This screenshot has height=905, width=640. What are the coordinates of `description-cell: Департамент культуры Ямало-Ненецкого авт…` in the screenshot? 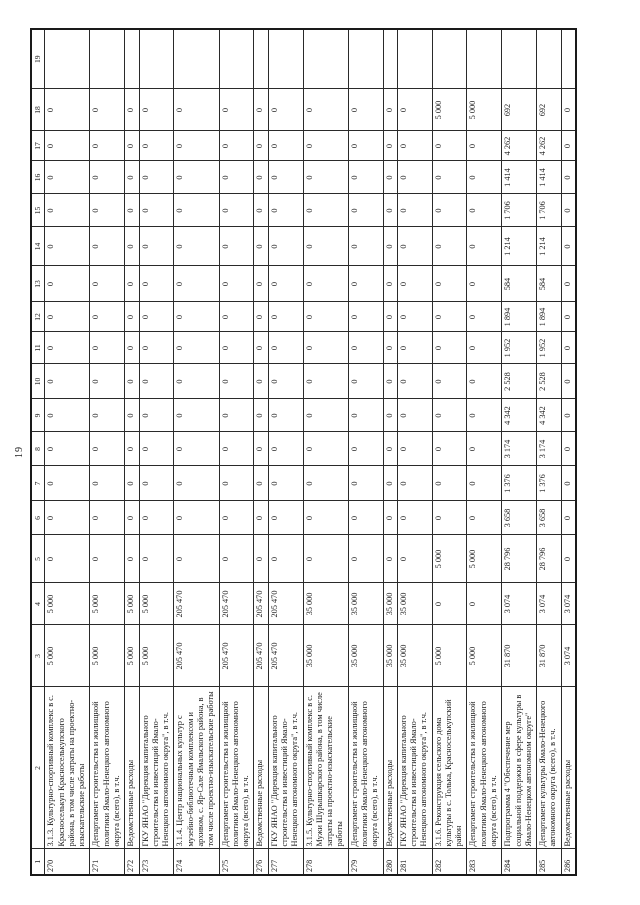 It's located at (549, 768).